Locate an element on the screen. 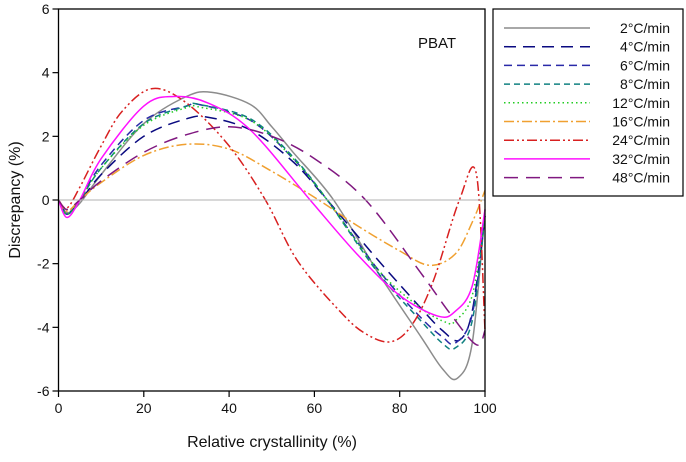 The image size is (686, 462). series-6cmin-legend-label: 6°C/min is located at coordinates (645, 65).